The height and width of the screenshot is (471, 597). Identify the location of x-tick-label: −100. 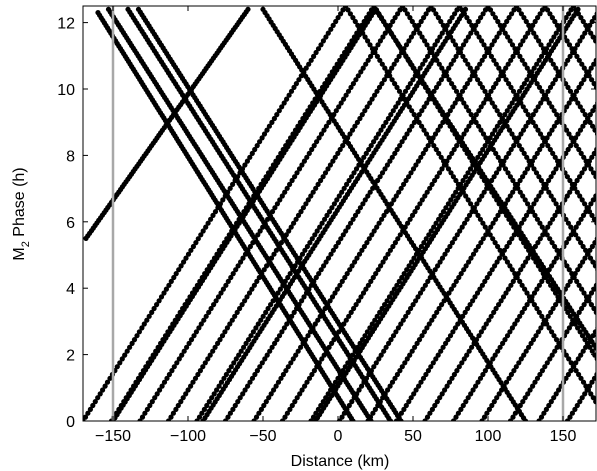
(188, 436).